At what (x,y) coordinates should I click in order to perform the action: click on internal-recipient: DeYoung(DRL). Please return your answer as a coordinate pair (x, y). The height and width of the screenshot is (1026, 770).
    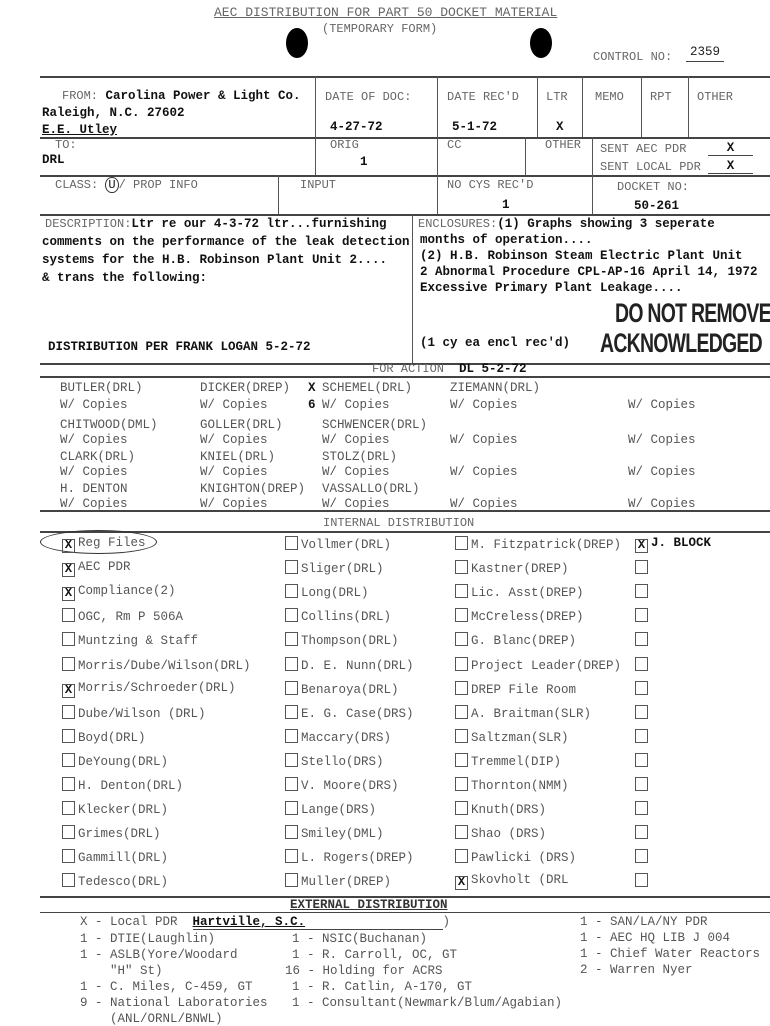
    Looking at the image, I should click on (115, 760).